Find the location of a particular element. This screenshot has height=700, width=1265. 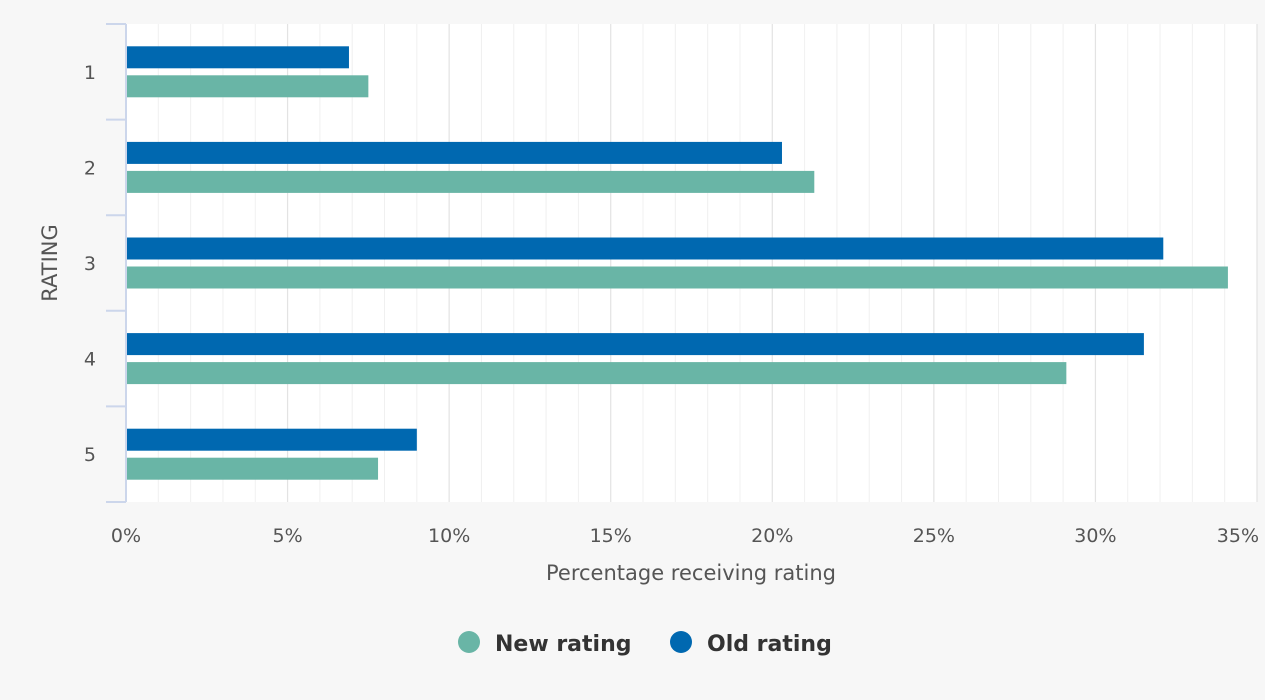

x-tick-labels: 0% 5% 10% 15% 20% 25% 30% 35% is located at coordinates (685, 536).